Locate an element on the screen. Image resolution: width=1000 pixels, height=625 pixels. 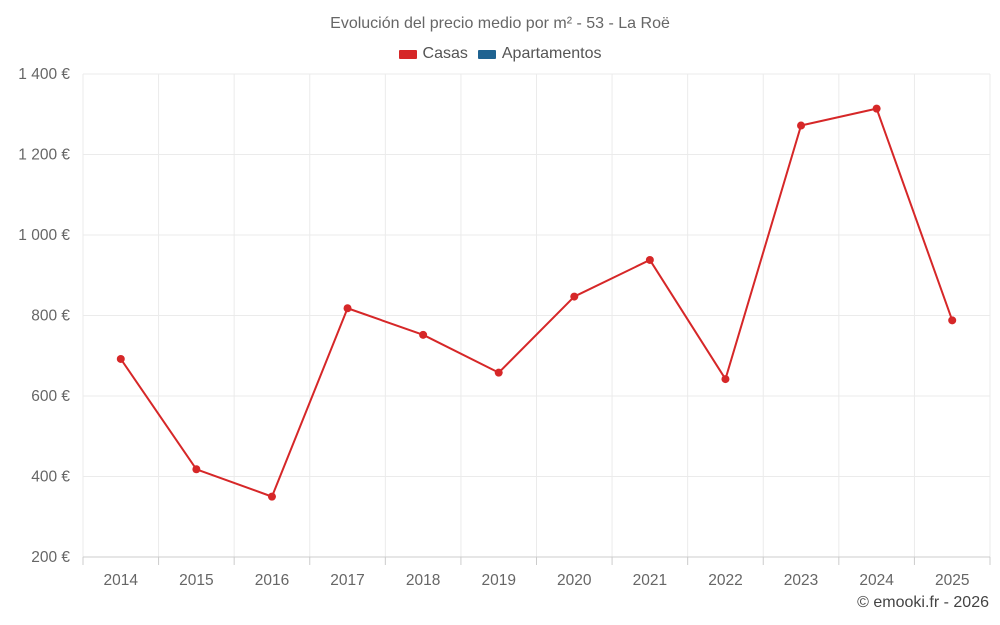
credit-text: © emooki.fr - 2026 is located at coordinates (923, 602).